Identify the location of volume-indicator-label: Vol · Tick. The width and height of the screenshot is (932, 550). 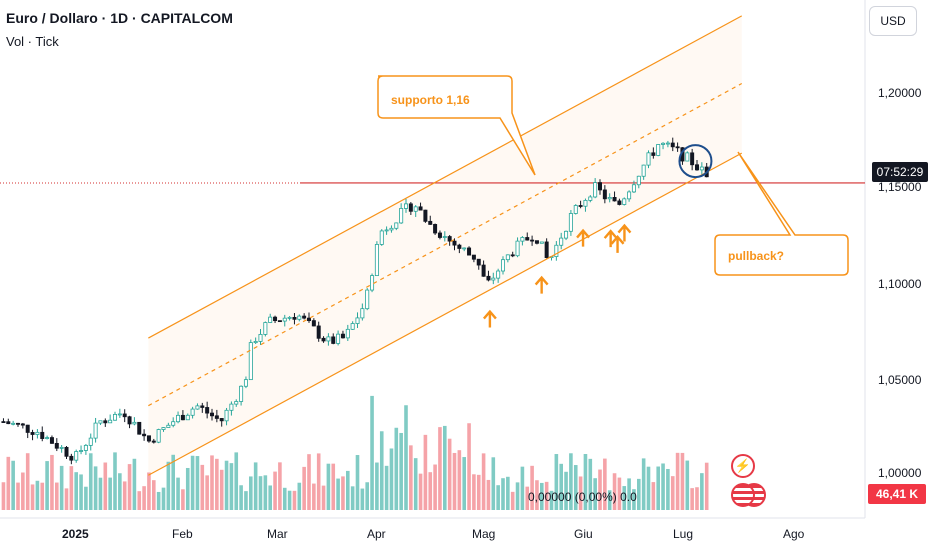
(32, 41).